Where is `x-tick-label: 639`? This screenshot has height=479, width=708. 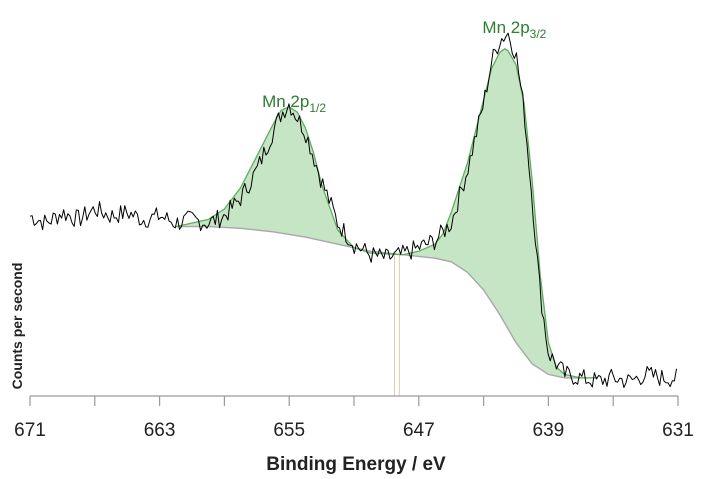 x-tick-label: 639 is located at coordinates (549, 430).